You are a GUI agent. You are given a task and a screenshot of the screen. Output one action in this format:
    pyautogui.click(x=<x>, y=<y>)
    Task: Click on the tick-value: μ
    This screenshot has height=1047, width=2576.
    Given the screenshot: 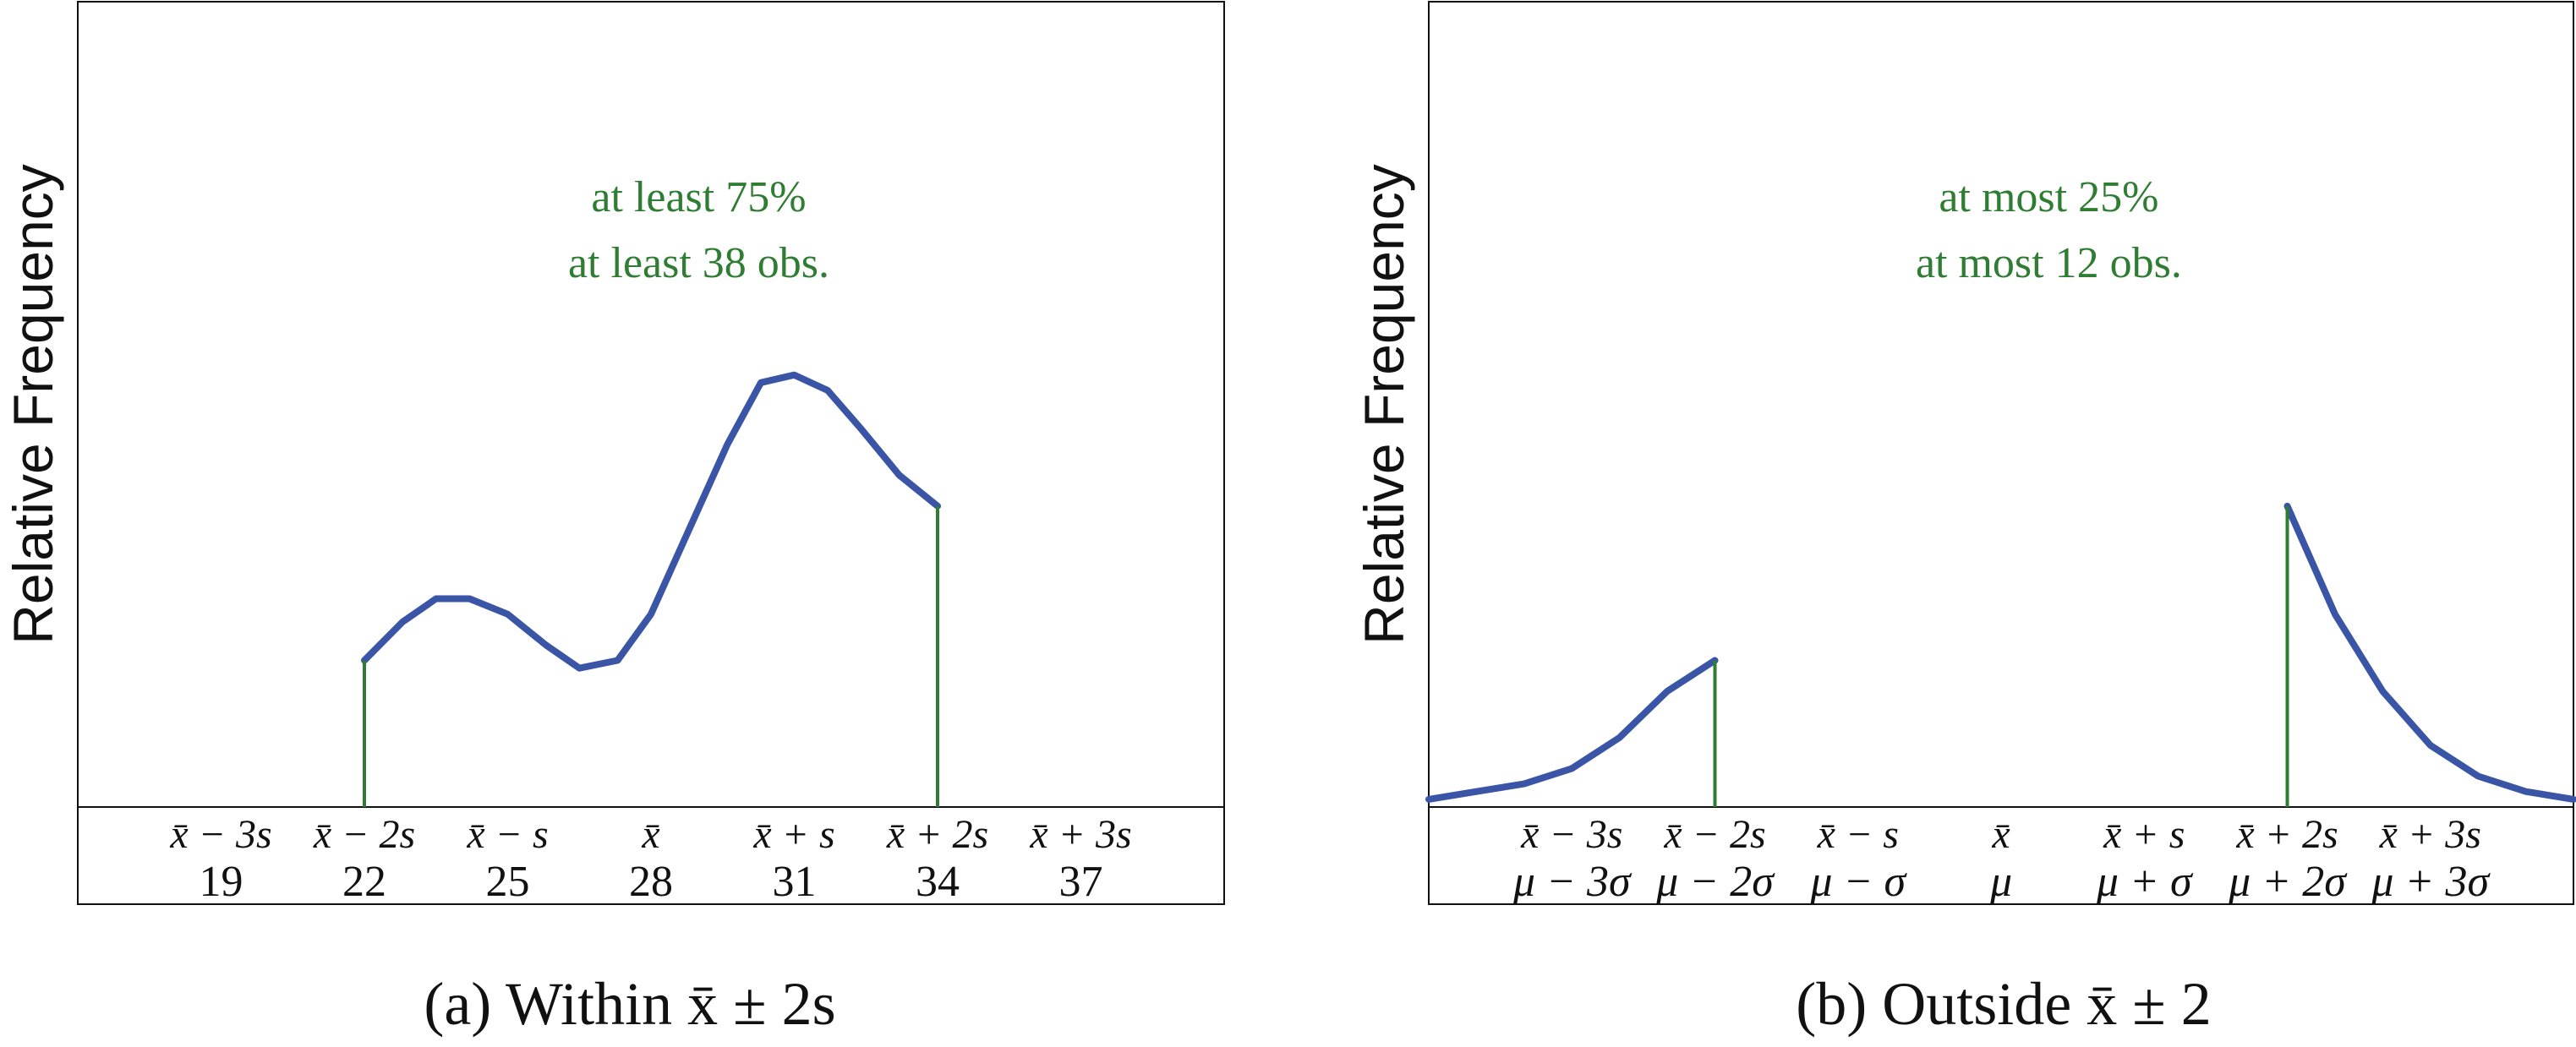 What is the action you would take?
    pyautogui.click(x=2001, y=882)
    